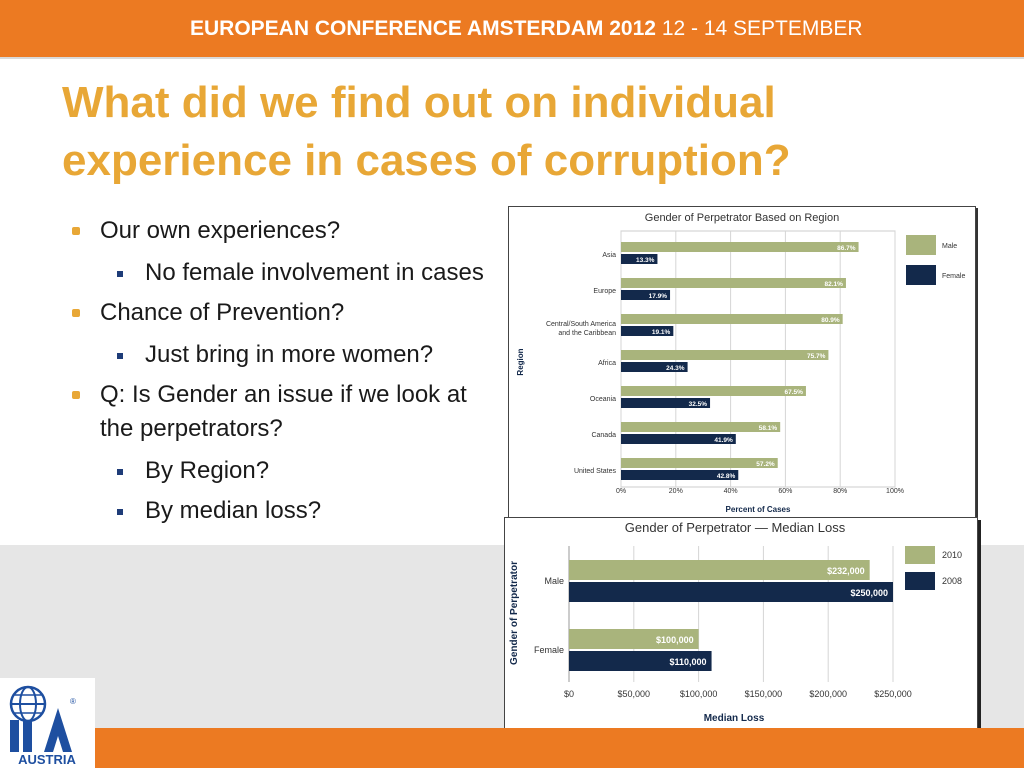  I want to click on iia-logo-mark: ® AUSTRIA, so click(42, 726).